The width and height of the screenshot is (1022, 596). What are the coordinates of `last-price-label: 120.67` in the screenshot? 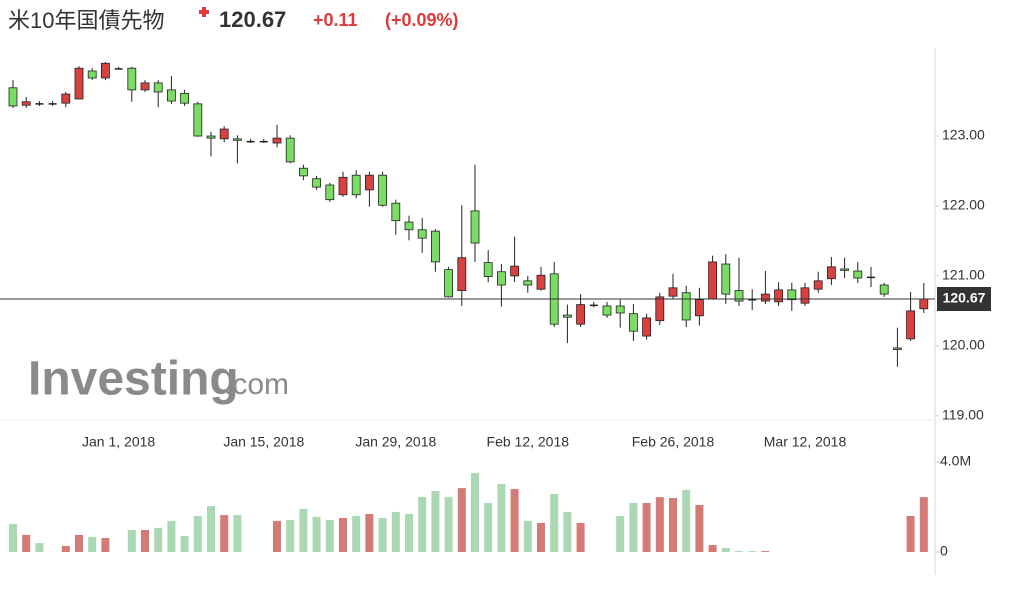 It's located at (964, 298).